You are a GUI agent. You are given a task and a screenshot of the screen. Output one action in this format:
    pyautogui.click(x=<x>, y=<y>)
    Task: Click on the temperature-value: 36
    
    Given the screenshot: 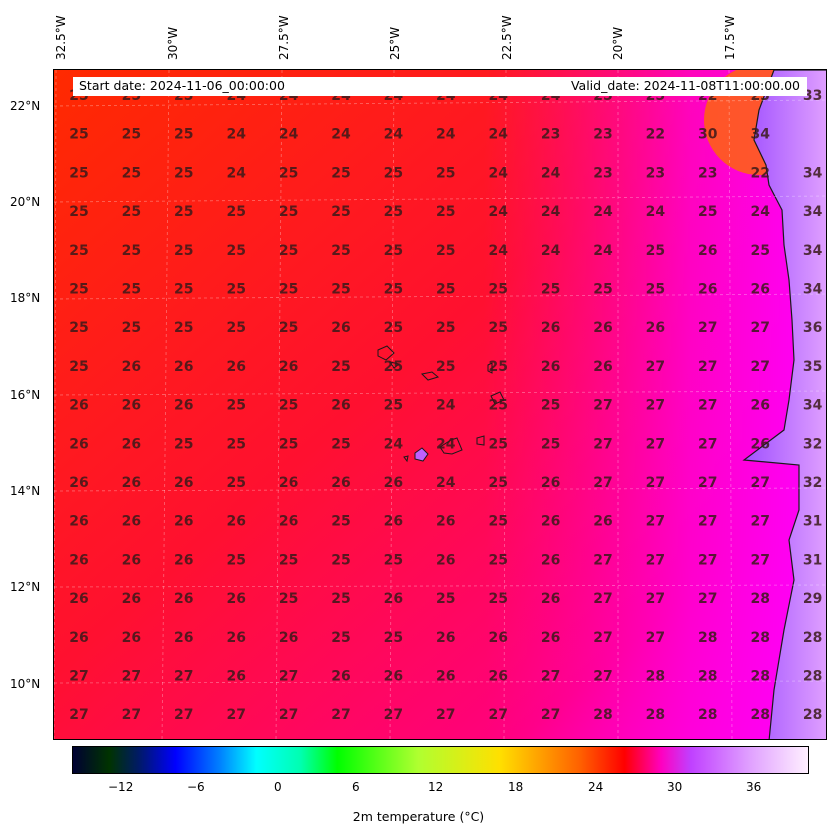 What is the action you would take?
    pyautogui.click(x=812, y=328)
    